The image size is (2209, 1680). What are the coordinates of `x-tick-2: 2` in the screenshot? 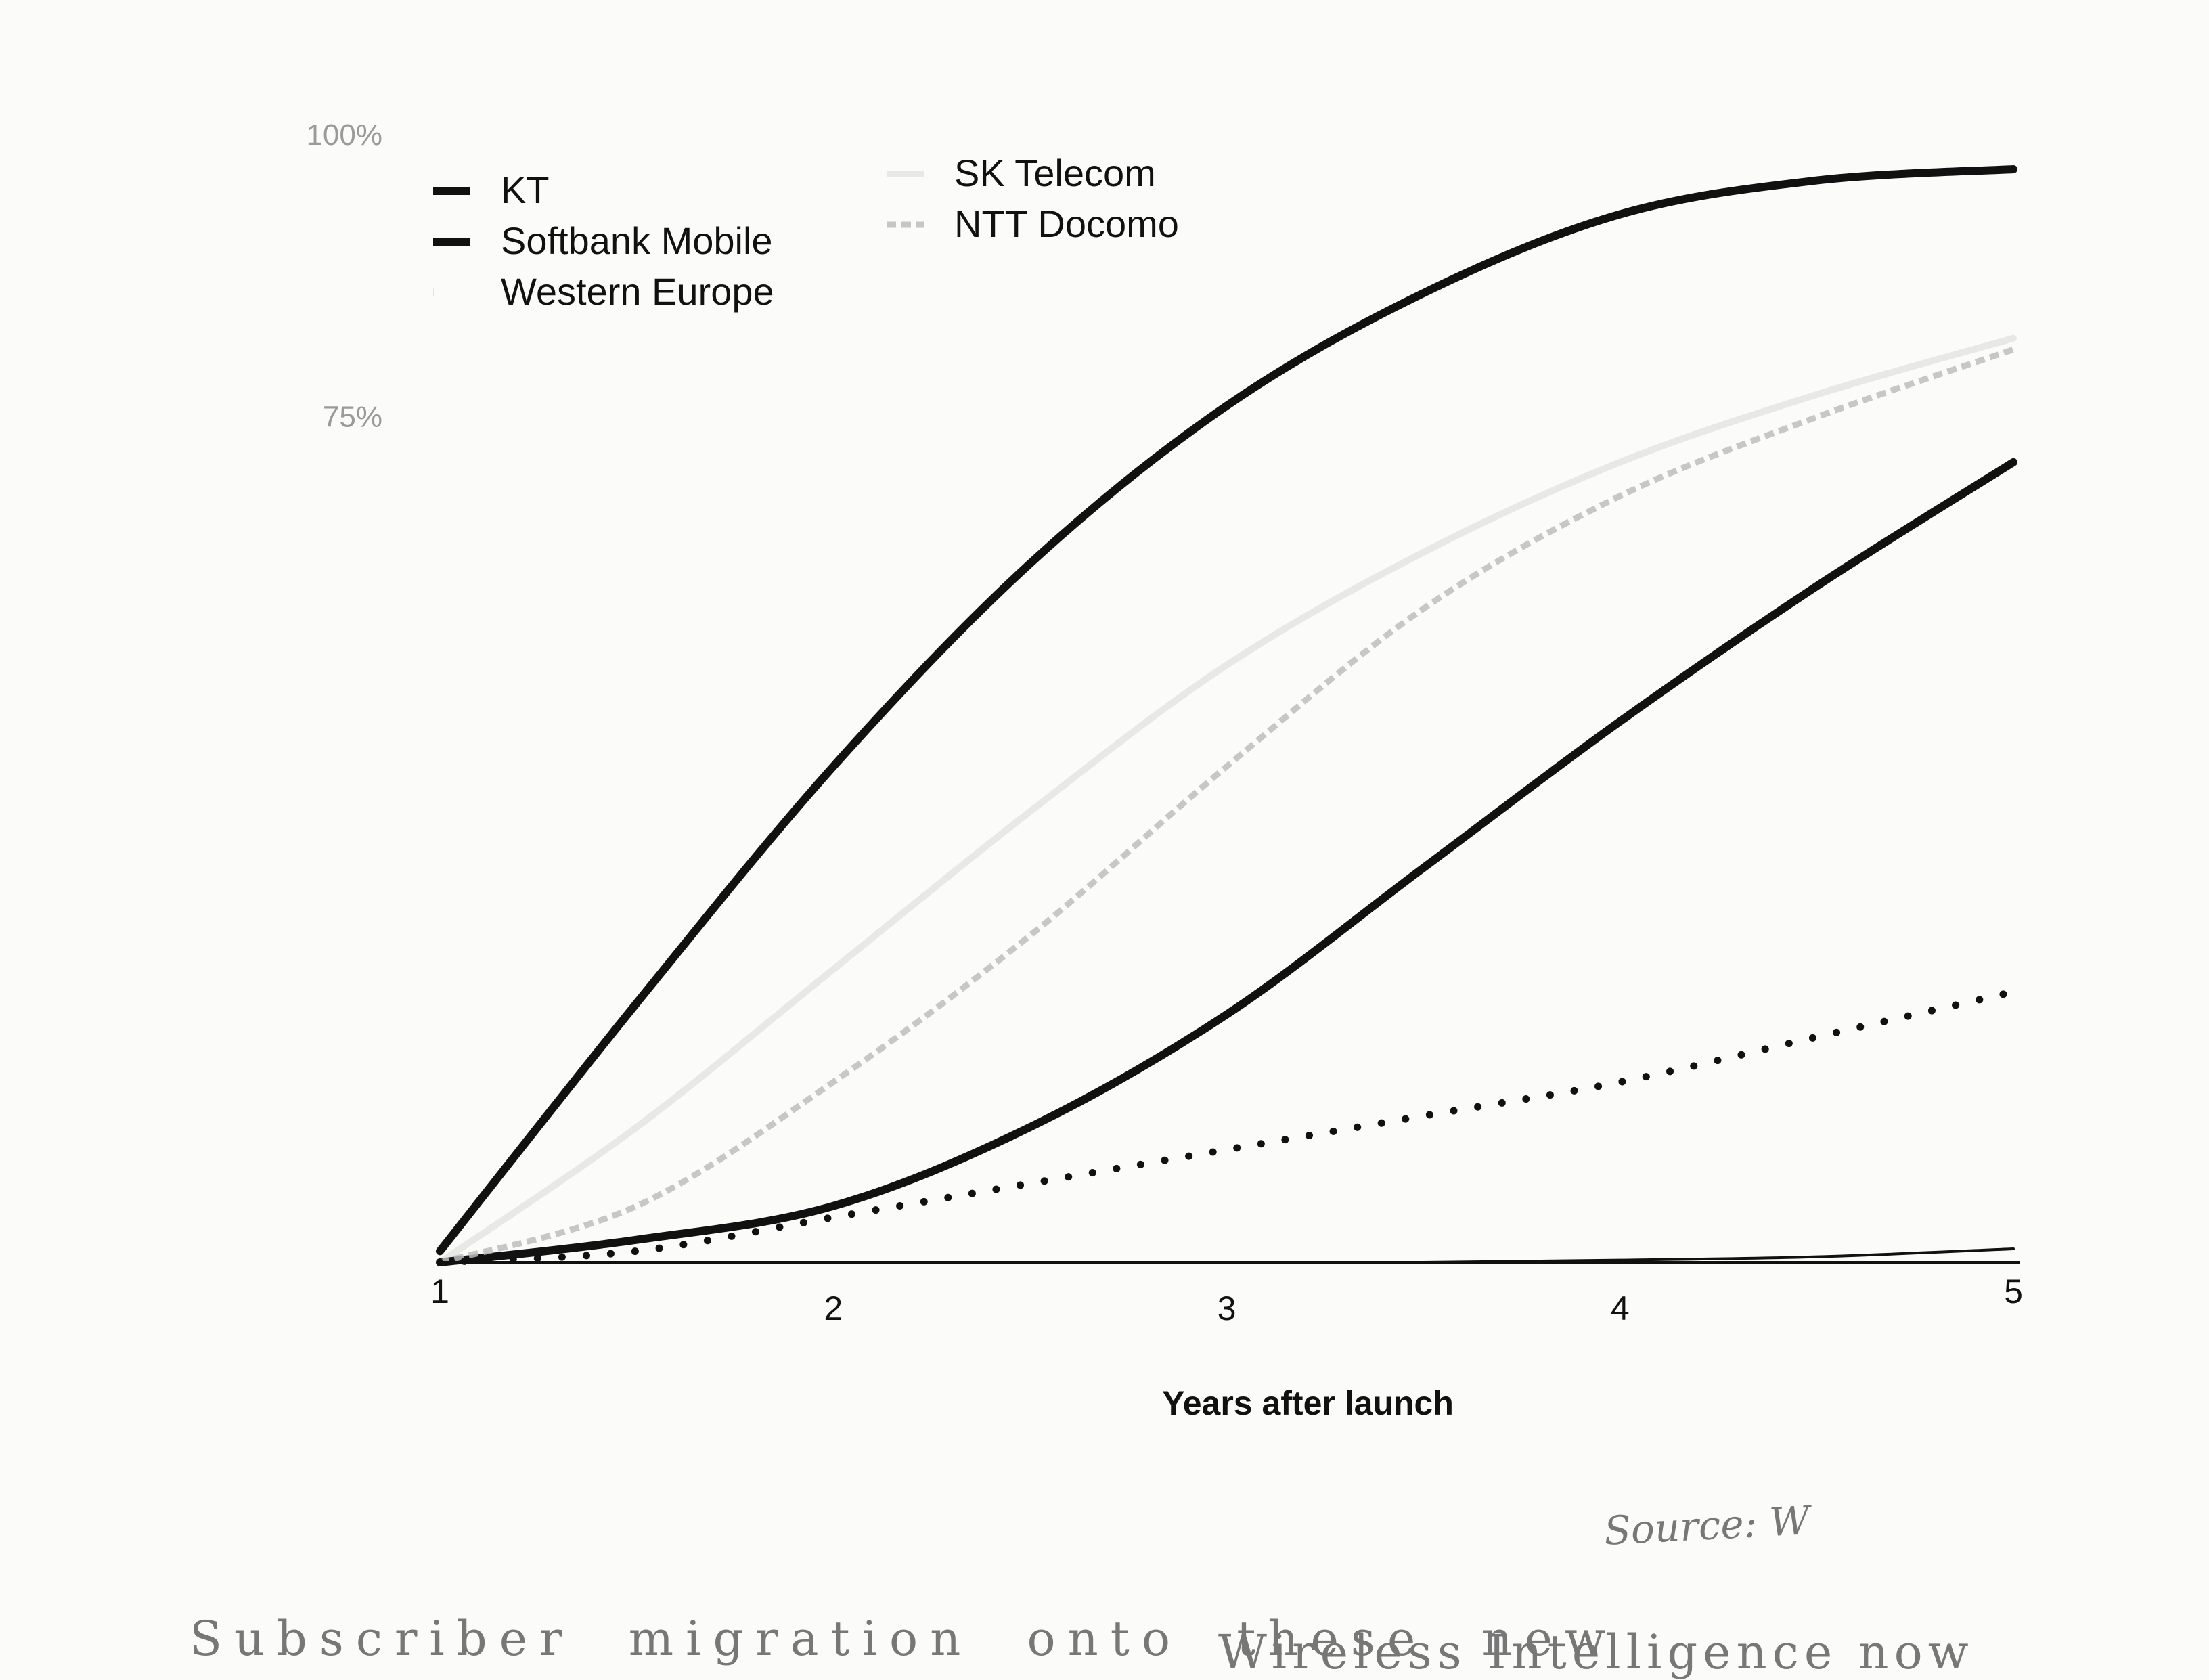 It's located at (833, 1308).